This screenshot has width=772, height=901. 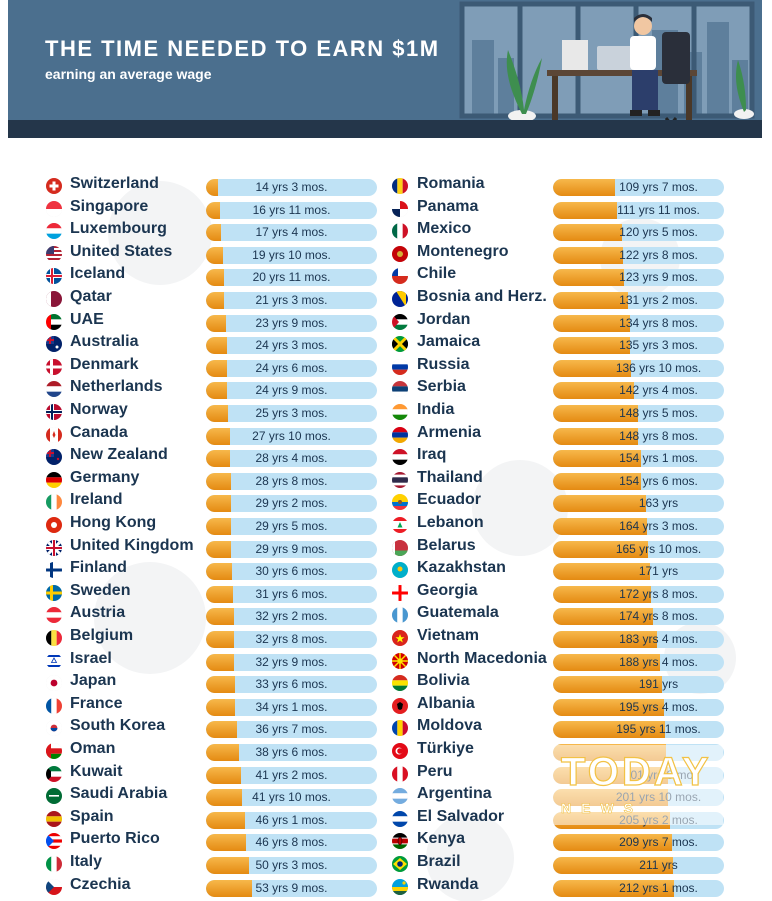 I want to click on flag-kw-icon, so click(x=54, y=773).